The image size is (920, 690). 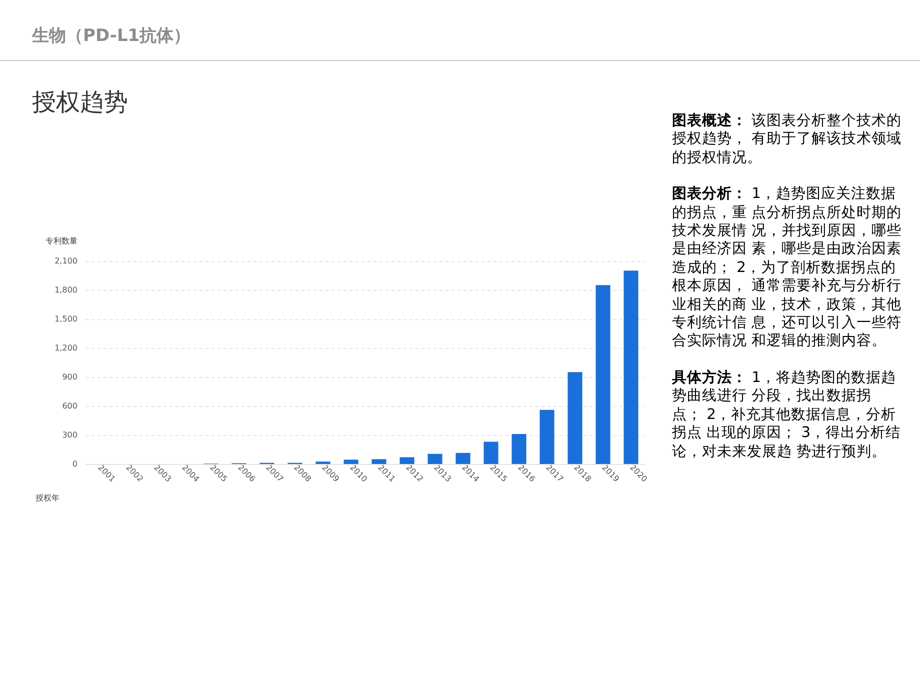 I want to click on chart-title: 生物（PD-L1抗体）, so click(x=111, y=36).